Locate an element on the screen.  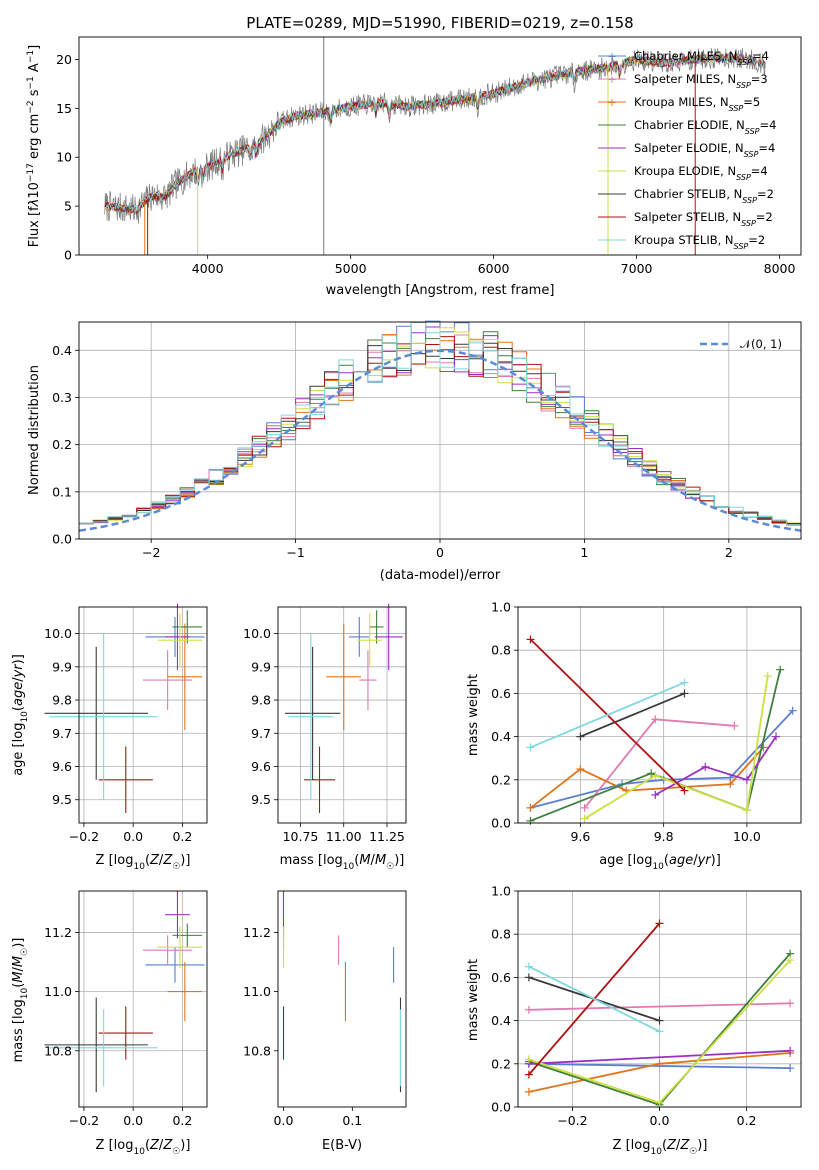
spectrum-xtick-label: 7000 is located at coordinates (637, 268).